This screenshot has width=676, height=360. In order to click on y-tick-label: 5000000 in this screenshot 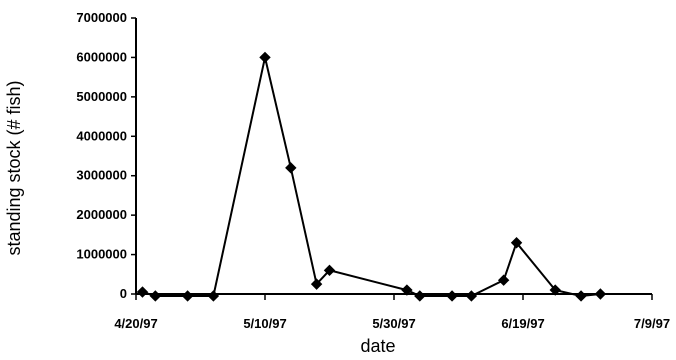, I will do `click(101, 96)`.